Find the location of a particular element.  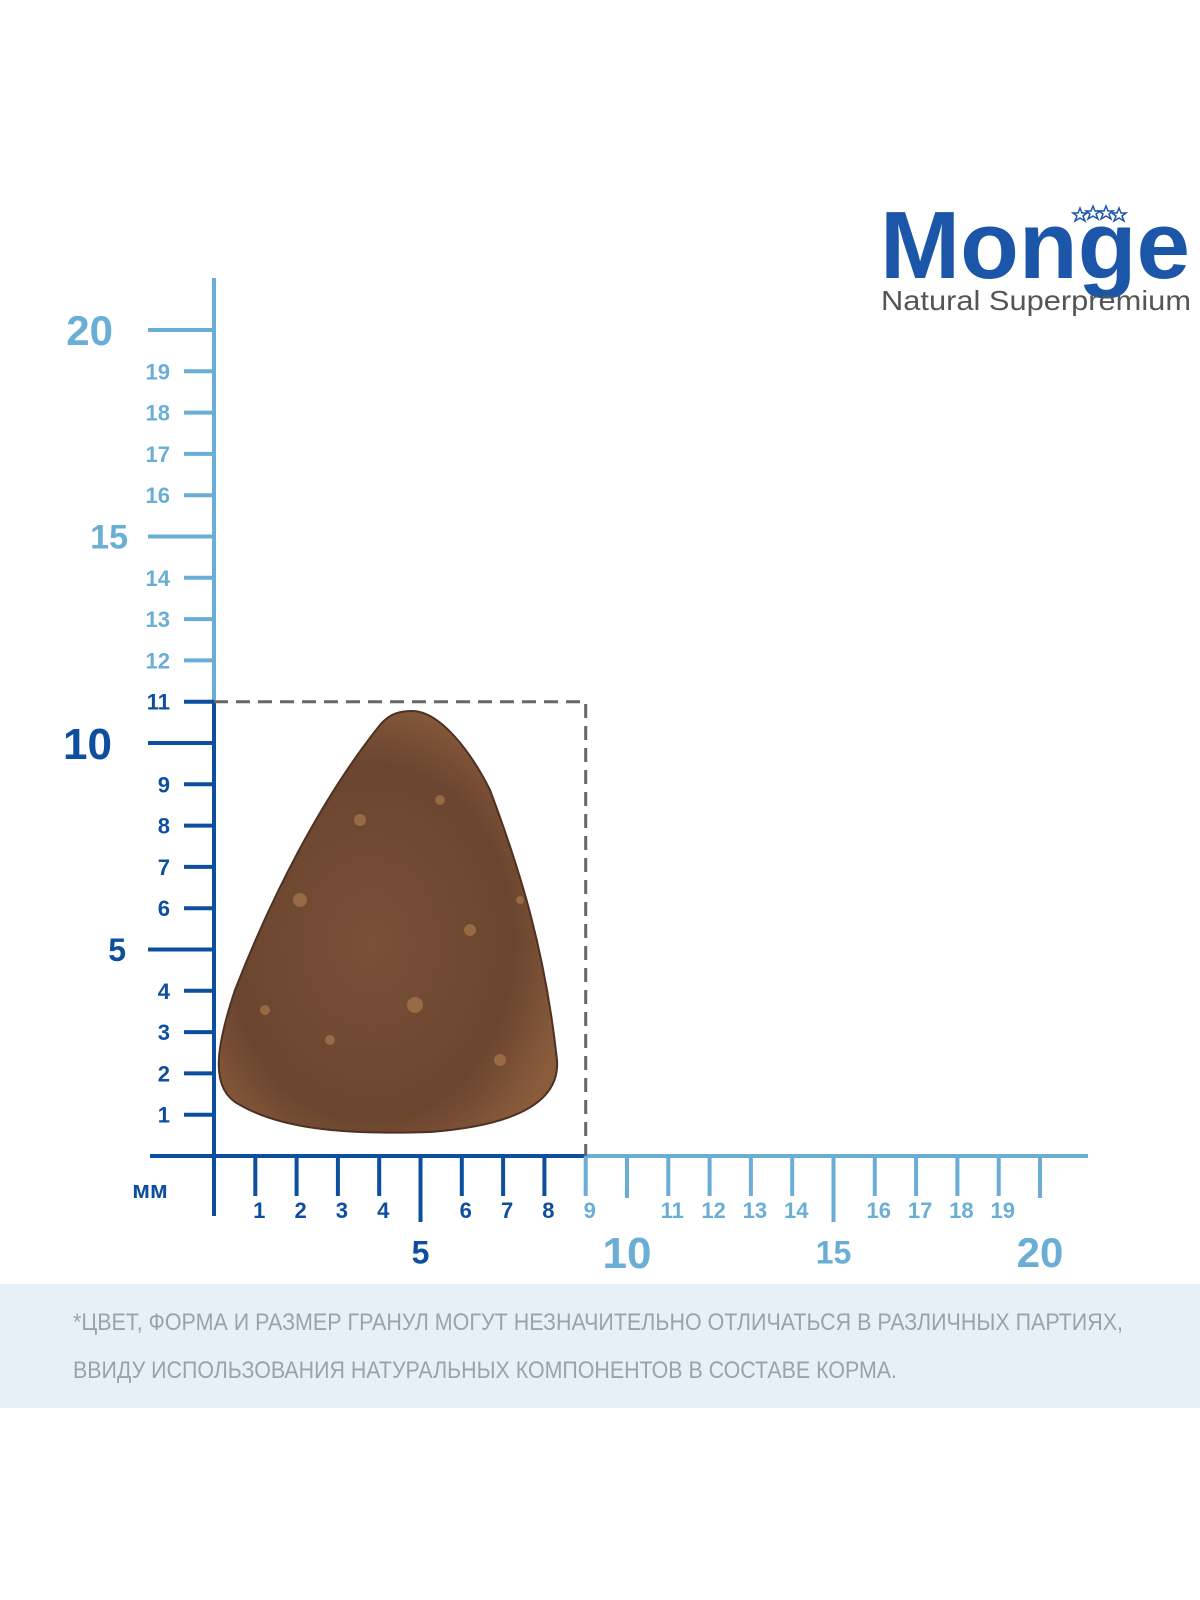

x-tick-label: 4 is located at coordinates (383, 1210).